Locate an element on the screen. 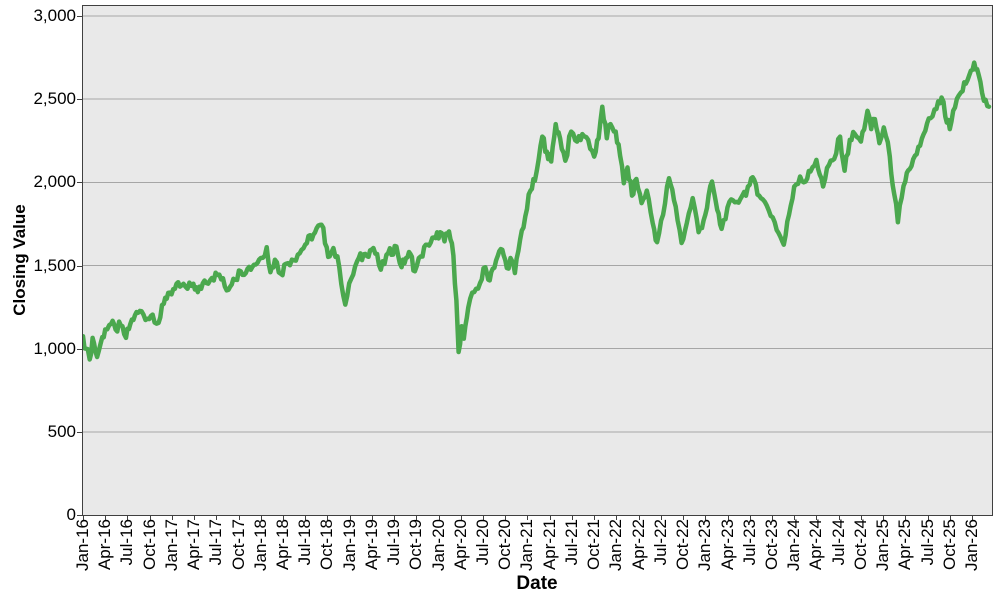  x-tick-label: Jan-23 is located at coordinates (705, 545).